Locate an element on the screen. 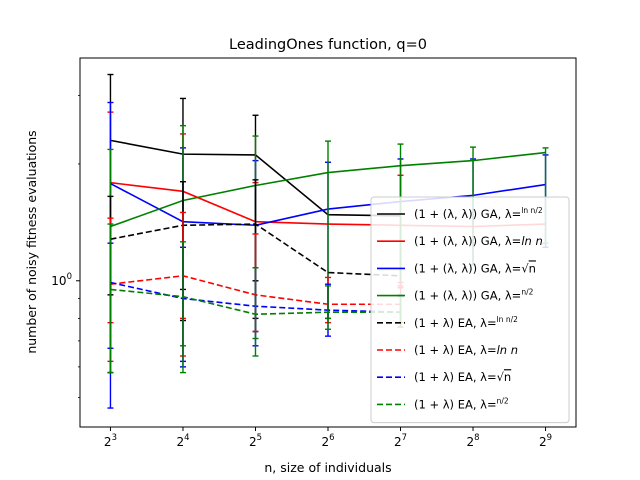 The image size is (640, 480). legend-label: (1 + λ) EA, λ=ln n/2 is located at coordinates (466, 322).